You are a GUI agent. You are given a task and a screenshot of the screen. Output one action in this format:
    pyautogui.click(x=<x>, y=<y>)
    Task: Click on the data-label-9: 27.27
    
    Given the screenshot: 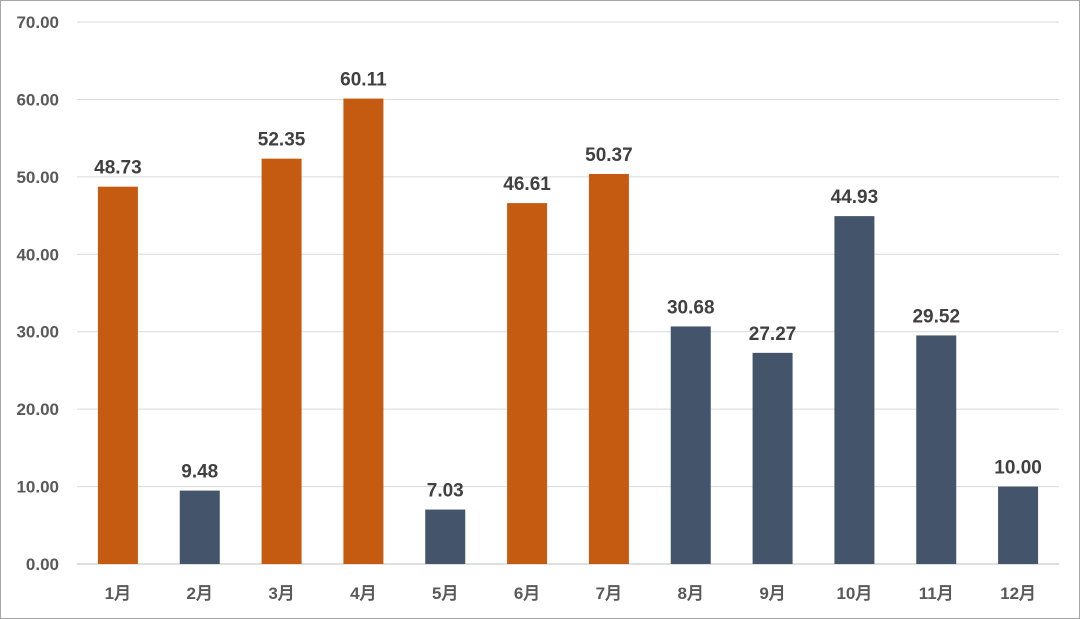 What is the action you would take?
    pyautogui.click(x=773, y=334)
    